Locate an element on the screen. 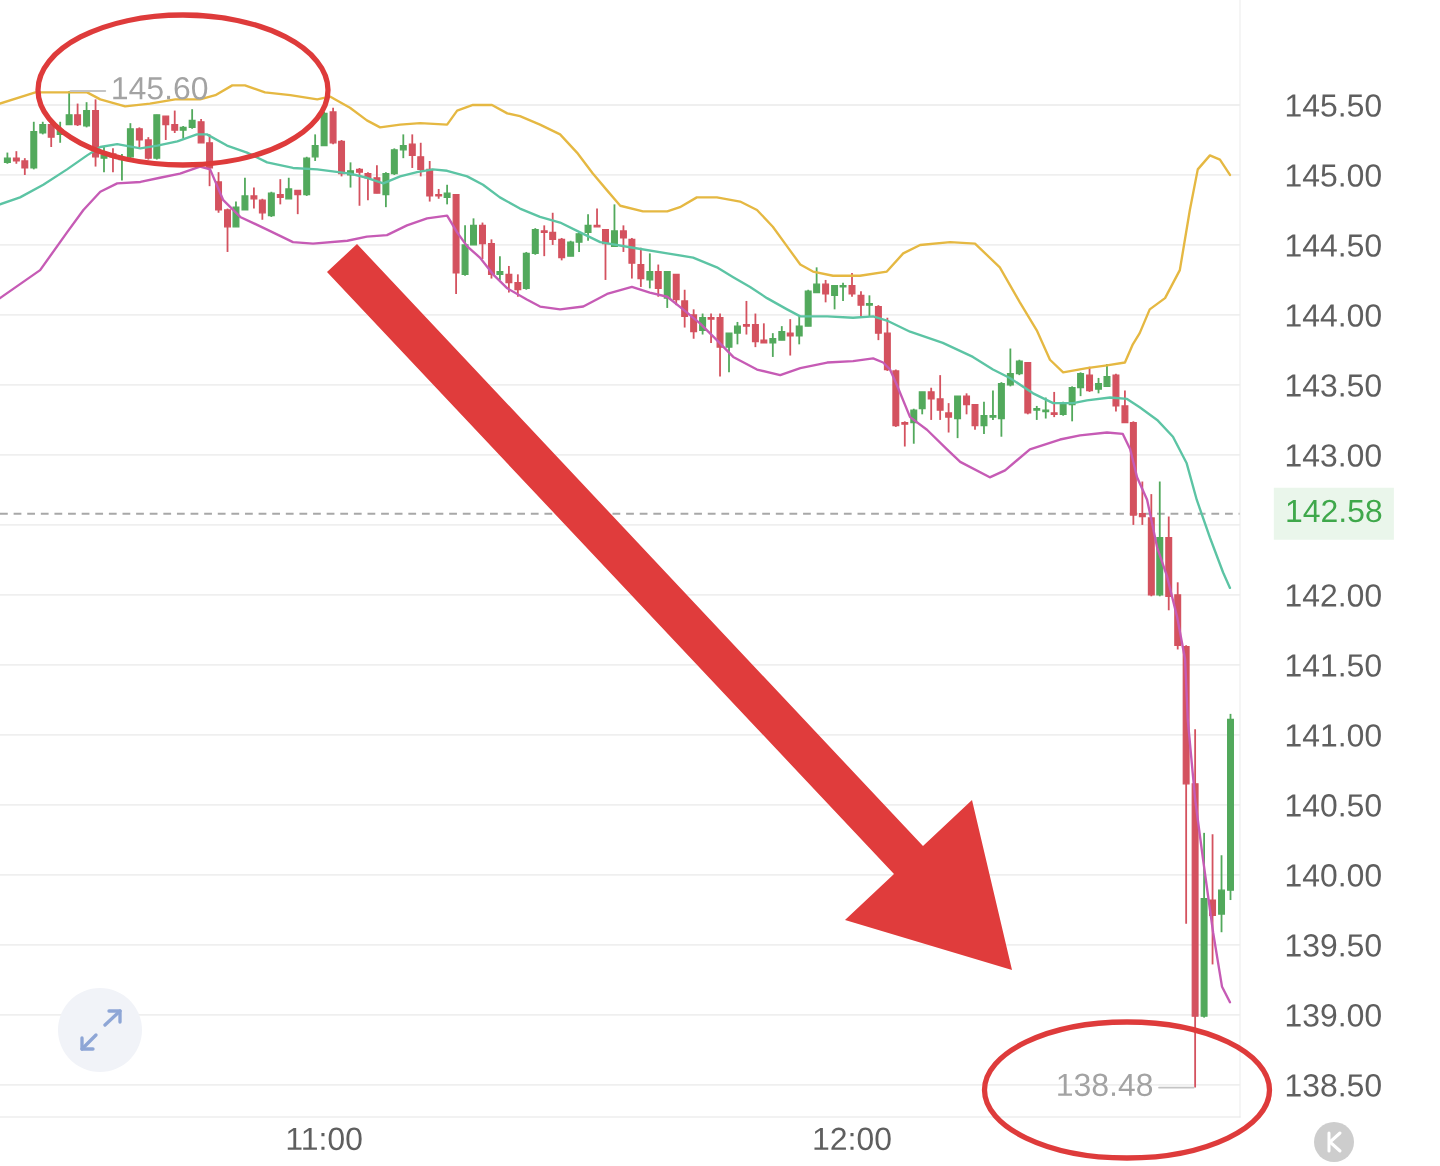 The image size is (1440, 1166). y-tick-label: 143.50 is located at coordinates (1333, 385).